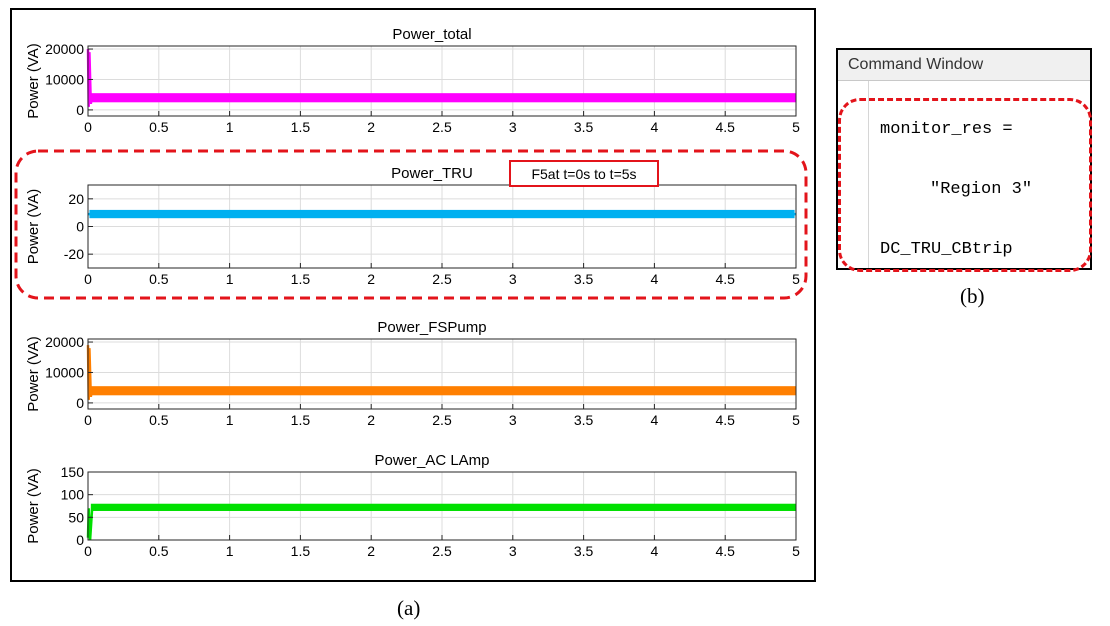 This screenshot has width=1110, height=626. What do you see at coordinates (409, 608) in the screenshot?
I see `figure-label-a: (a)` at bounding box center [409, 608].